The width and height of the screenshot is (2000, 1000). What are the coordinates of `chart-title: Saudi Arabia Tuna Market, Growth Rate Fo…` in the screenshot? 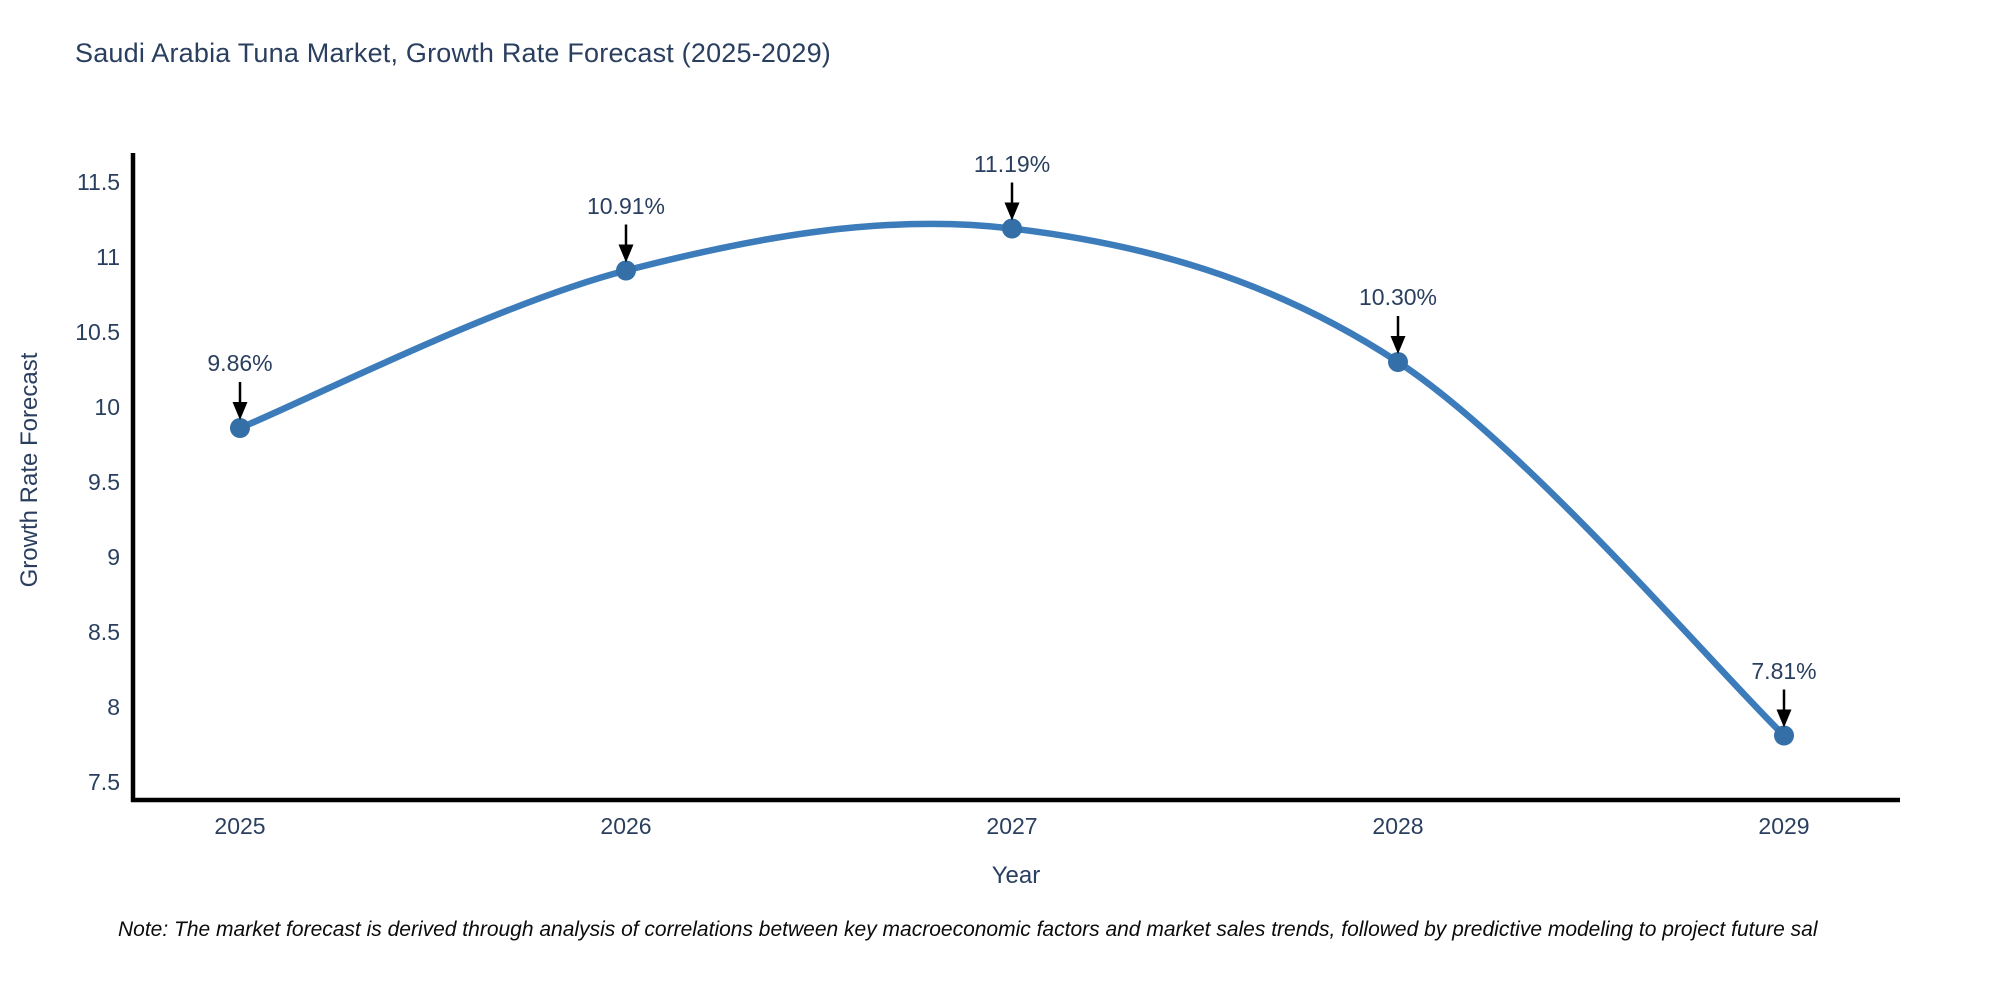 It's located at (453, 53).